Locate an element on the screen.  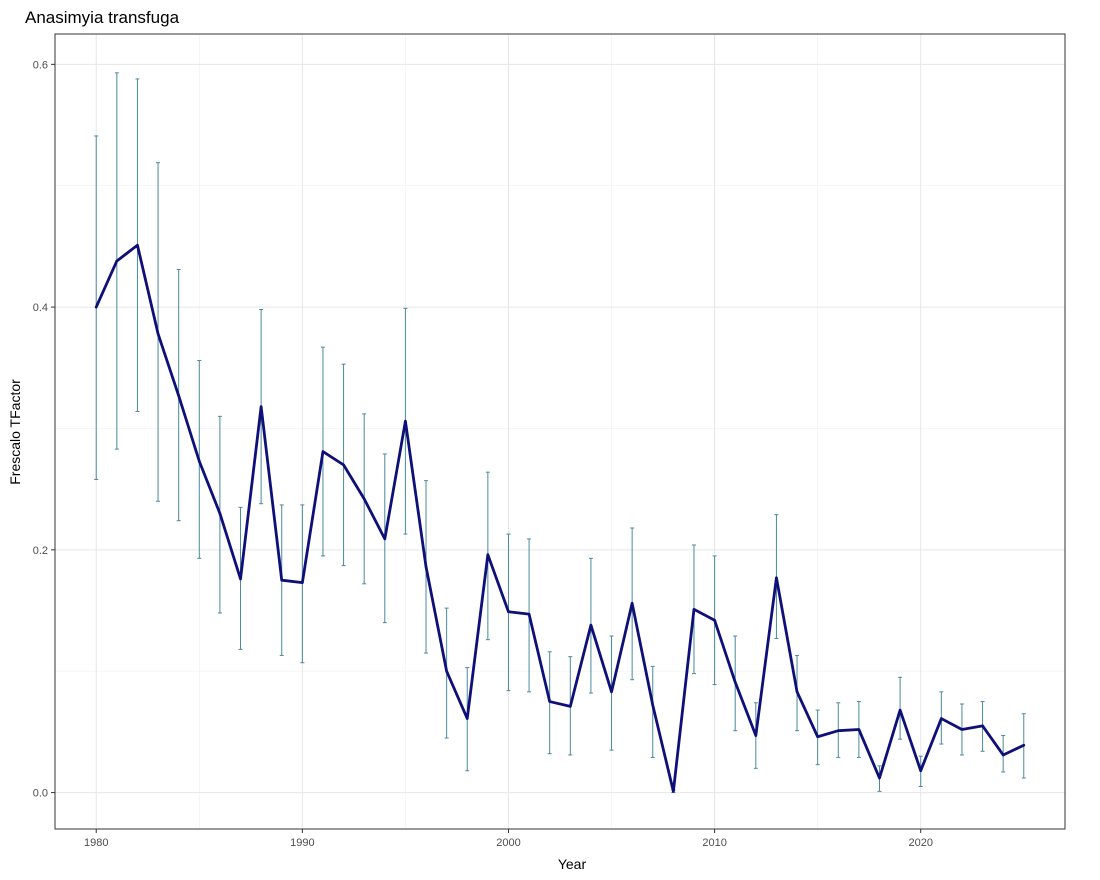
x-tick-label: 2010 is located at coordinates (714, 843).